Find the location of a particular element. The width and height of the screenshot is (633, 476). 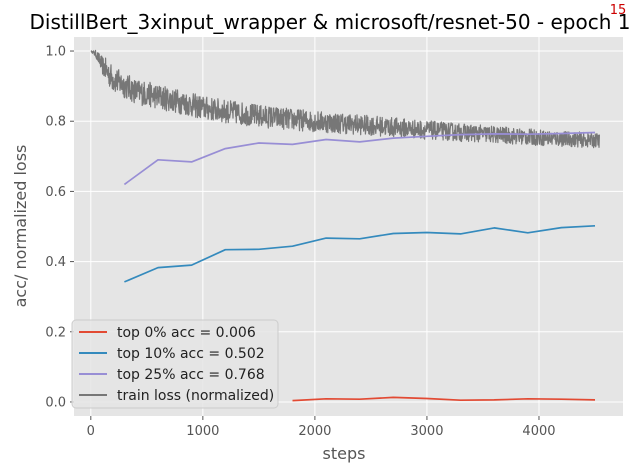

legend-label: top 10% acc = 0.502 is located at coordinates (191, 354).